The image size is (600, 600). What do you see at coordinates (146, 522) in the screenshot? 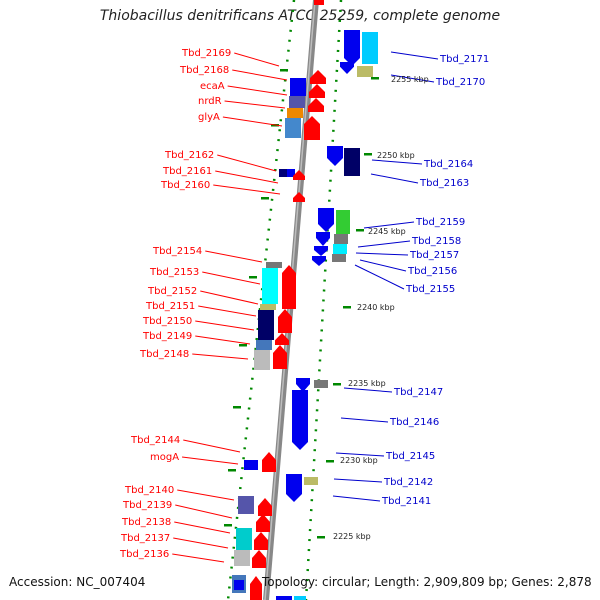
I see `gene-label-left: Tbd_2138` at bounding box center [146, 522].